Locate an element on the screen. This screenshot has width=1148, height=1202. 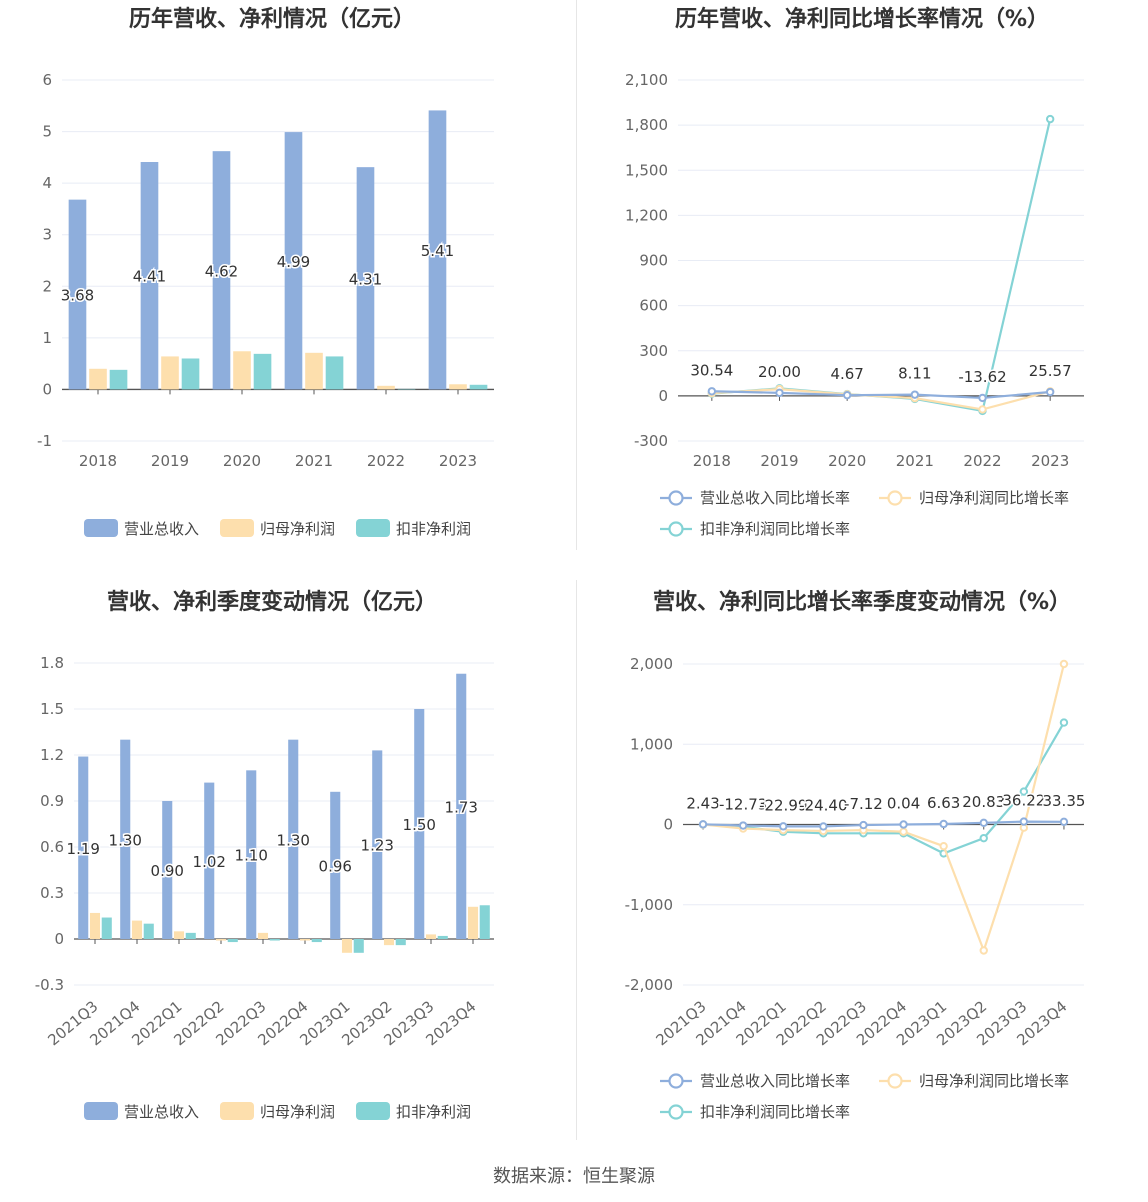
bar-value-label: 1.10 is located at coordinates (251, 856).